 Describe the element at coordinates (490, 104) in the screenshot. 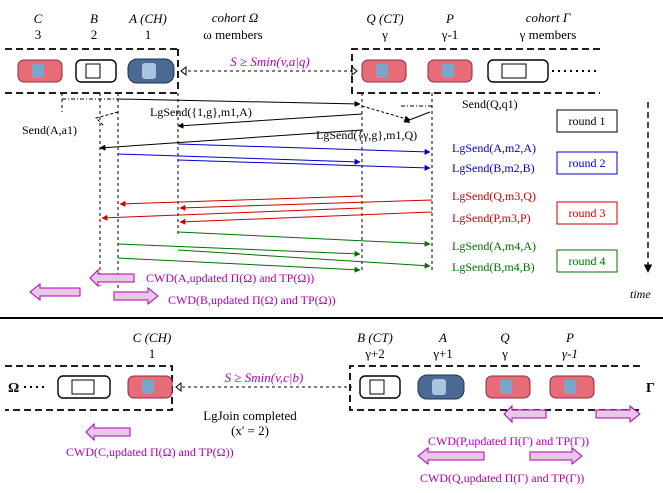

I see `send-q-label: Send(Q,q1)` at that location.